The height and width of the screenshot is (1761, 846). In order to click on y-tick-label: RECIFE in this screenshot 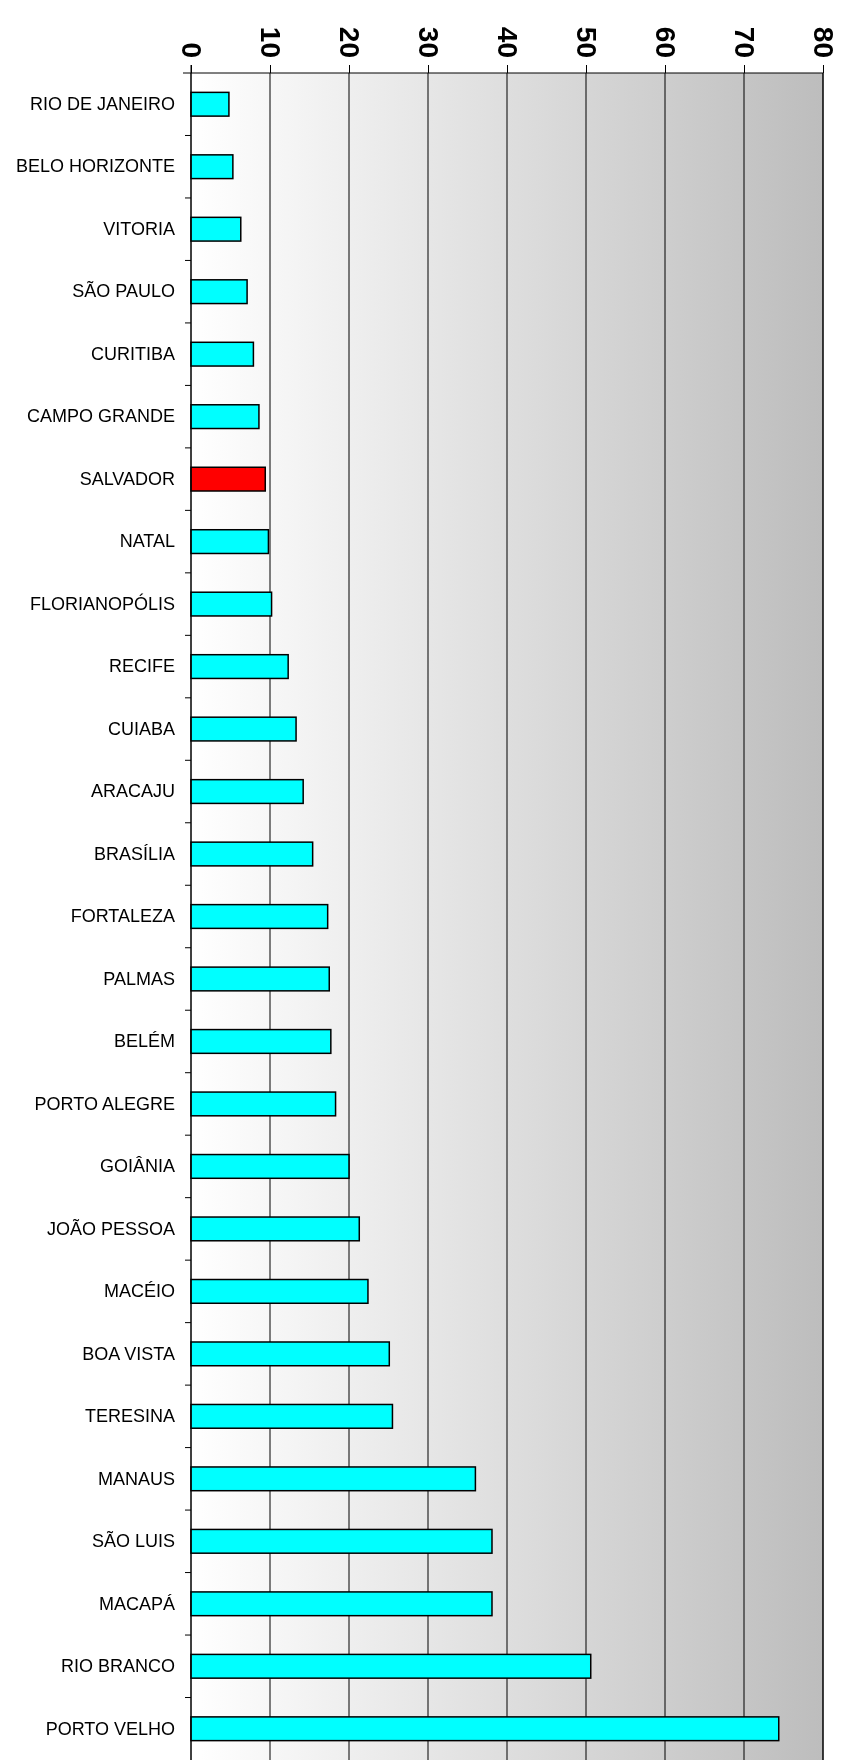, I will do `click(141, 666)`.